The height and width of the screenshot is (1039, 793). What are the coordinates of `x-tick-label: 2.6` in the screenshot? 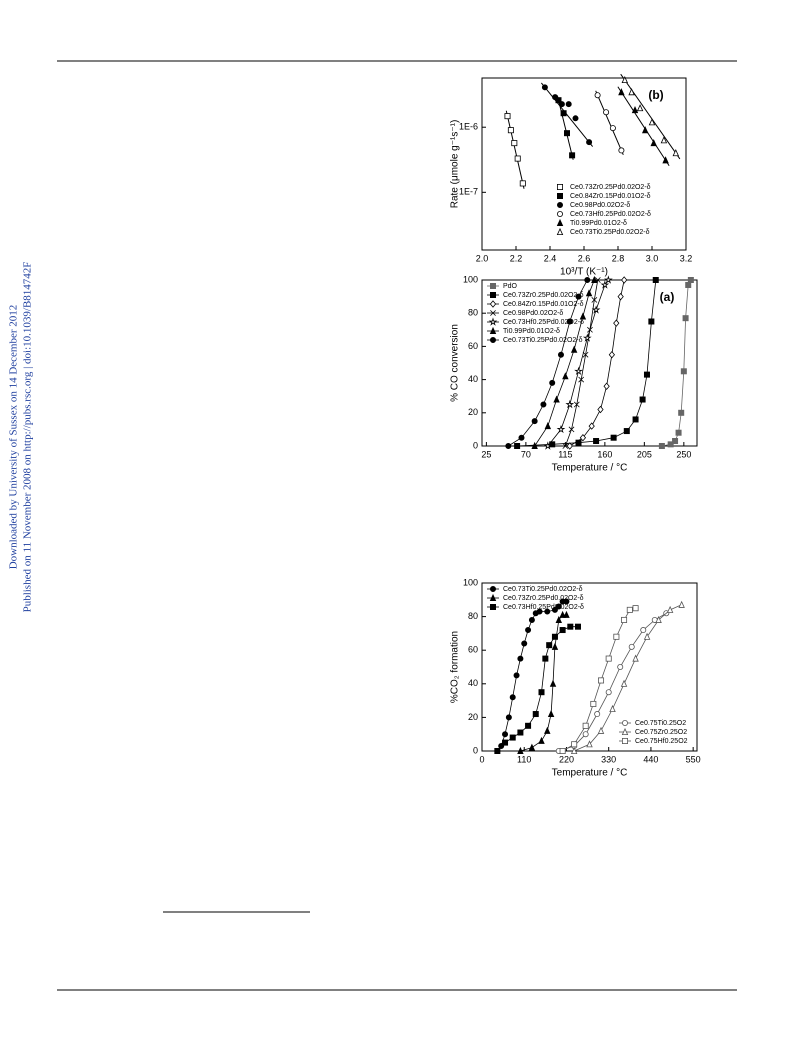 It's located at (584, 258).